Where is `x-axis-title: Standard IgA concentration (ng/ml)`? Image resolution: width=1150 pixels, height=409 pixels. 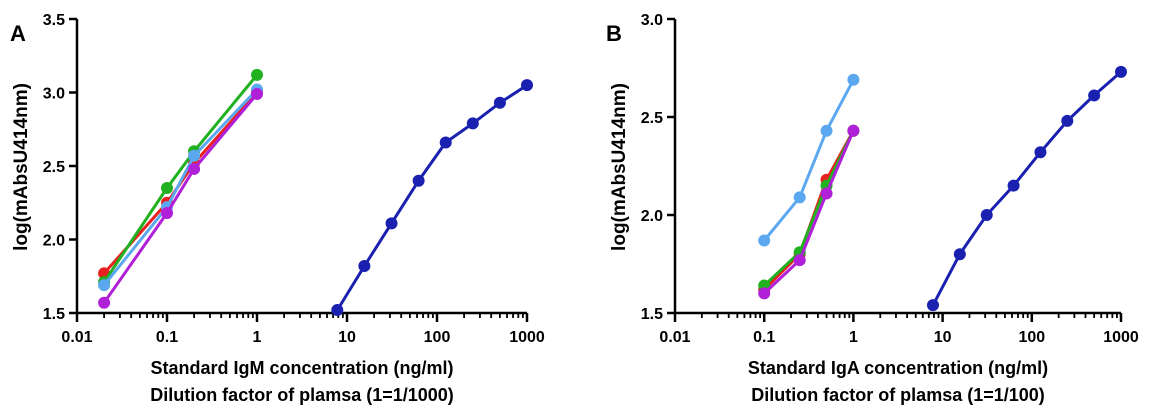 x-axis-title: Standard IgA concentration (ng/ml) is located at coordinates (898, 368).